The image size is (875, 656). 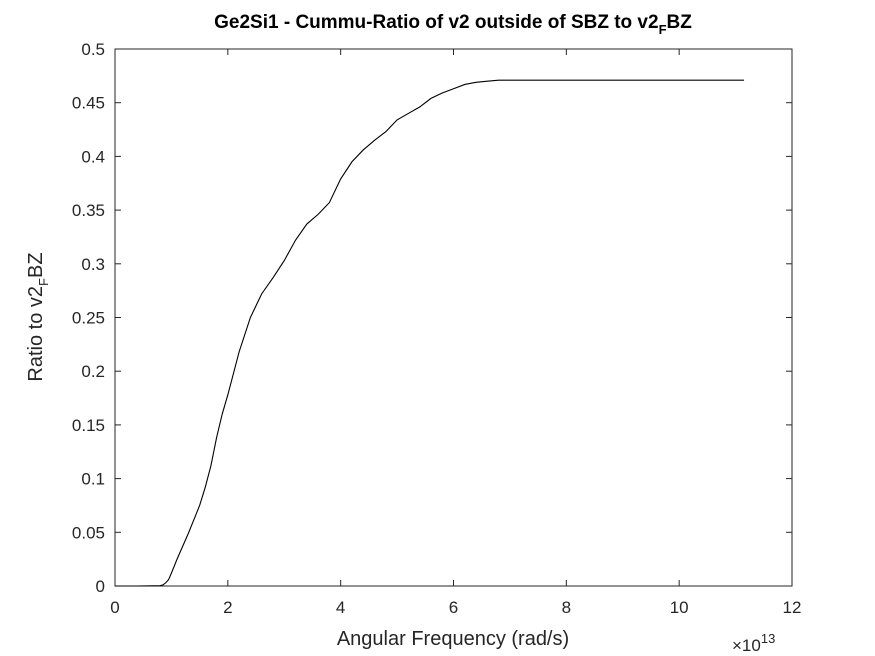 What do you see at coordinates (88, 103) in the screenshot?
I see `y-tick-label: 0.45` at bounding box center [88, 103].